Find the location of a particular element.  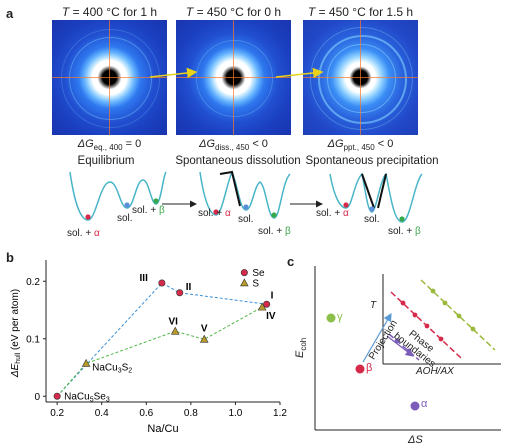

energy-landscapes is located at coordinates (246, 196).